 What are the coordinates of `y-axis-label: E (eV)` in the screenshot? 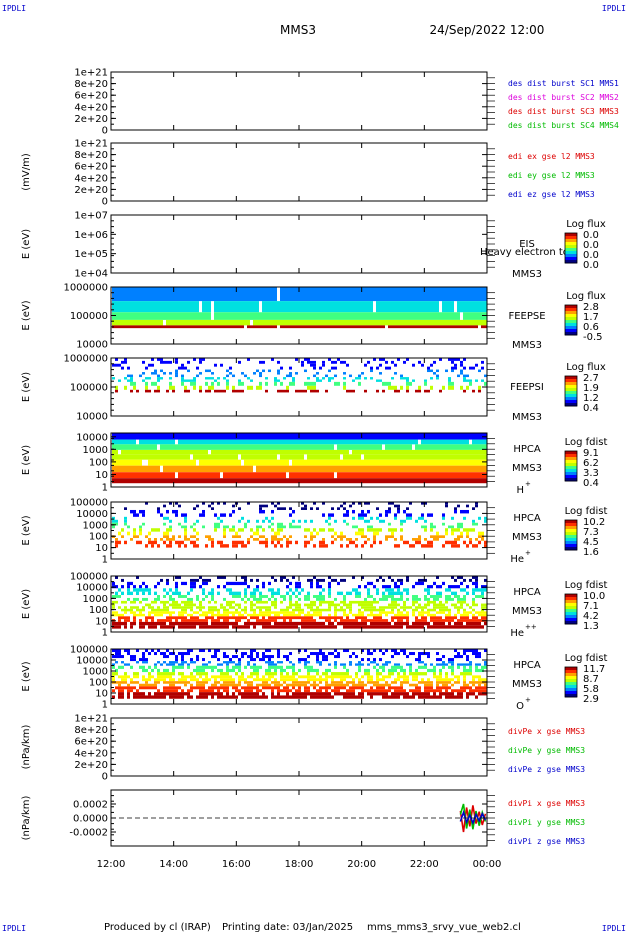 It's located at (26, 387).